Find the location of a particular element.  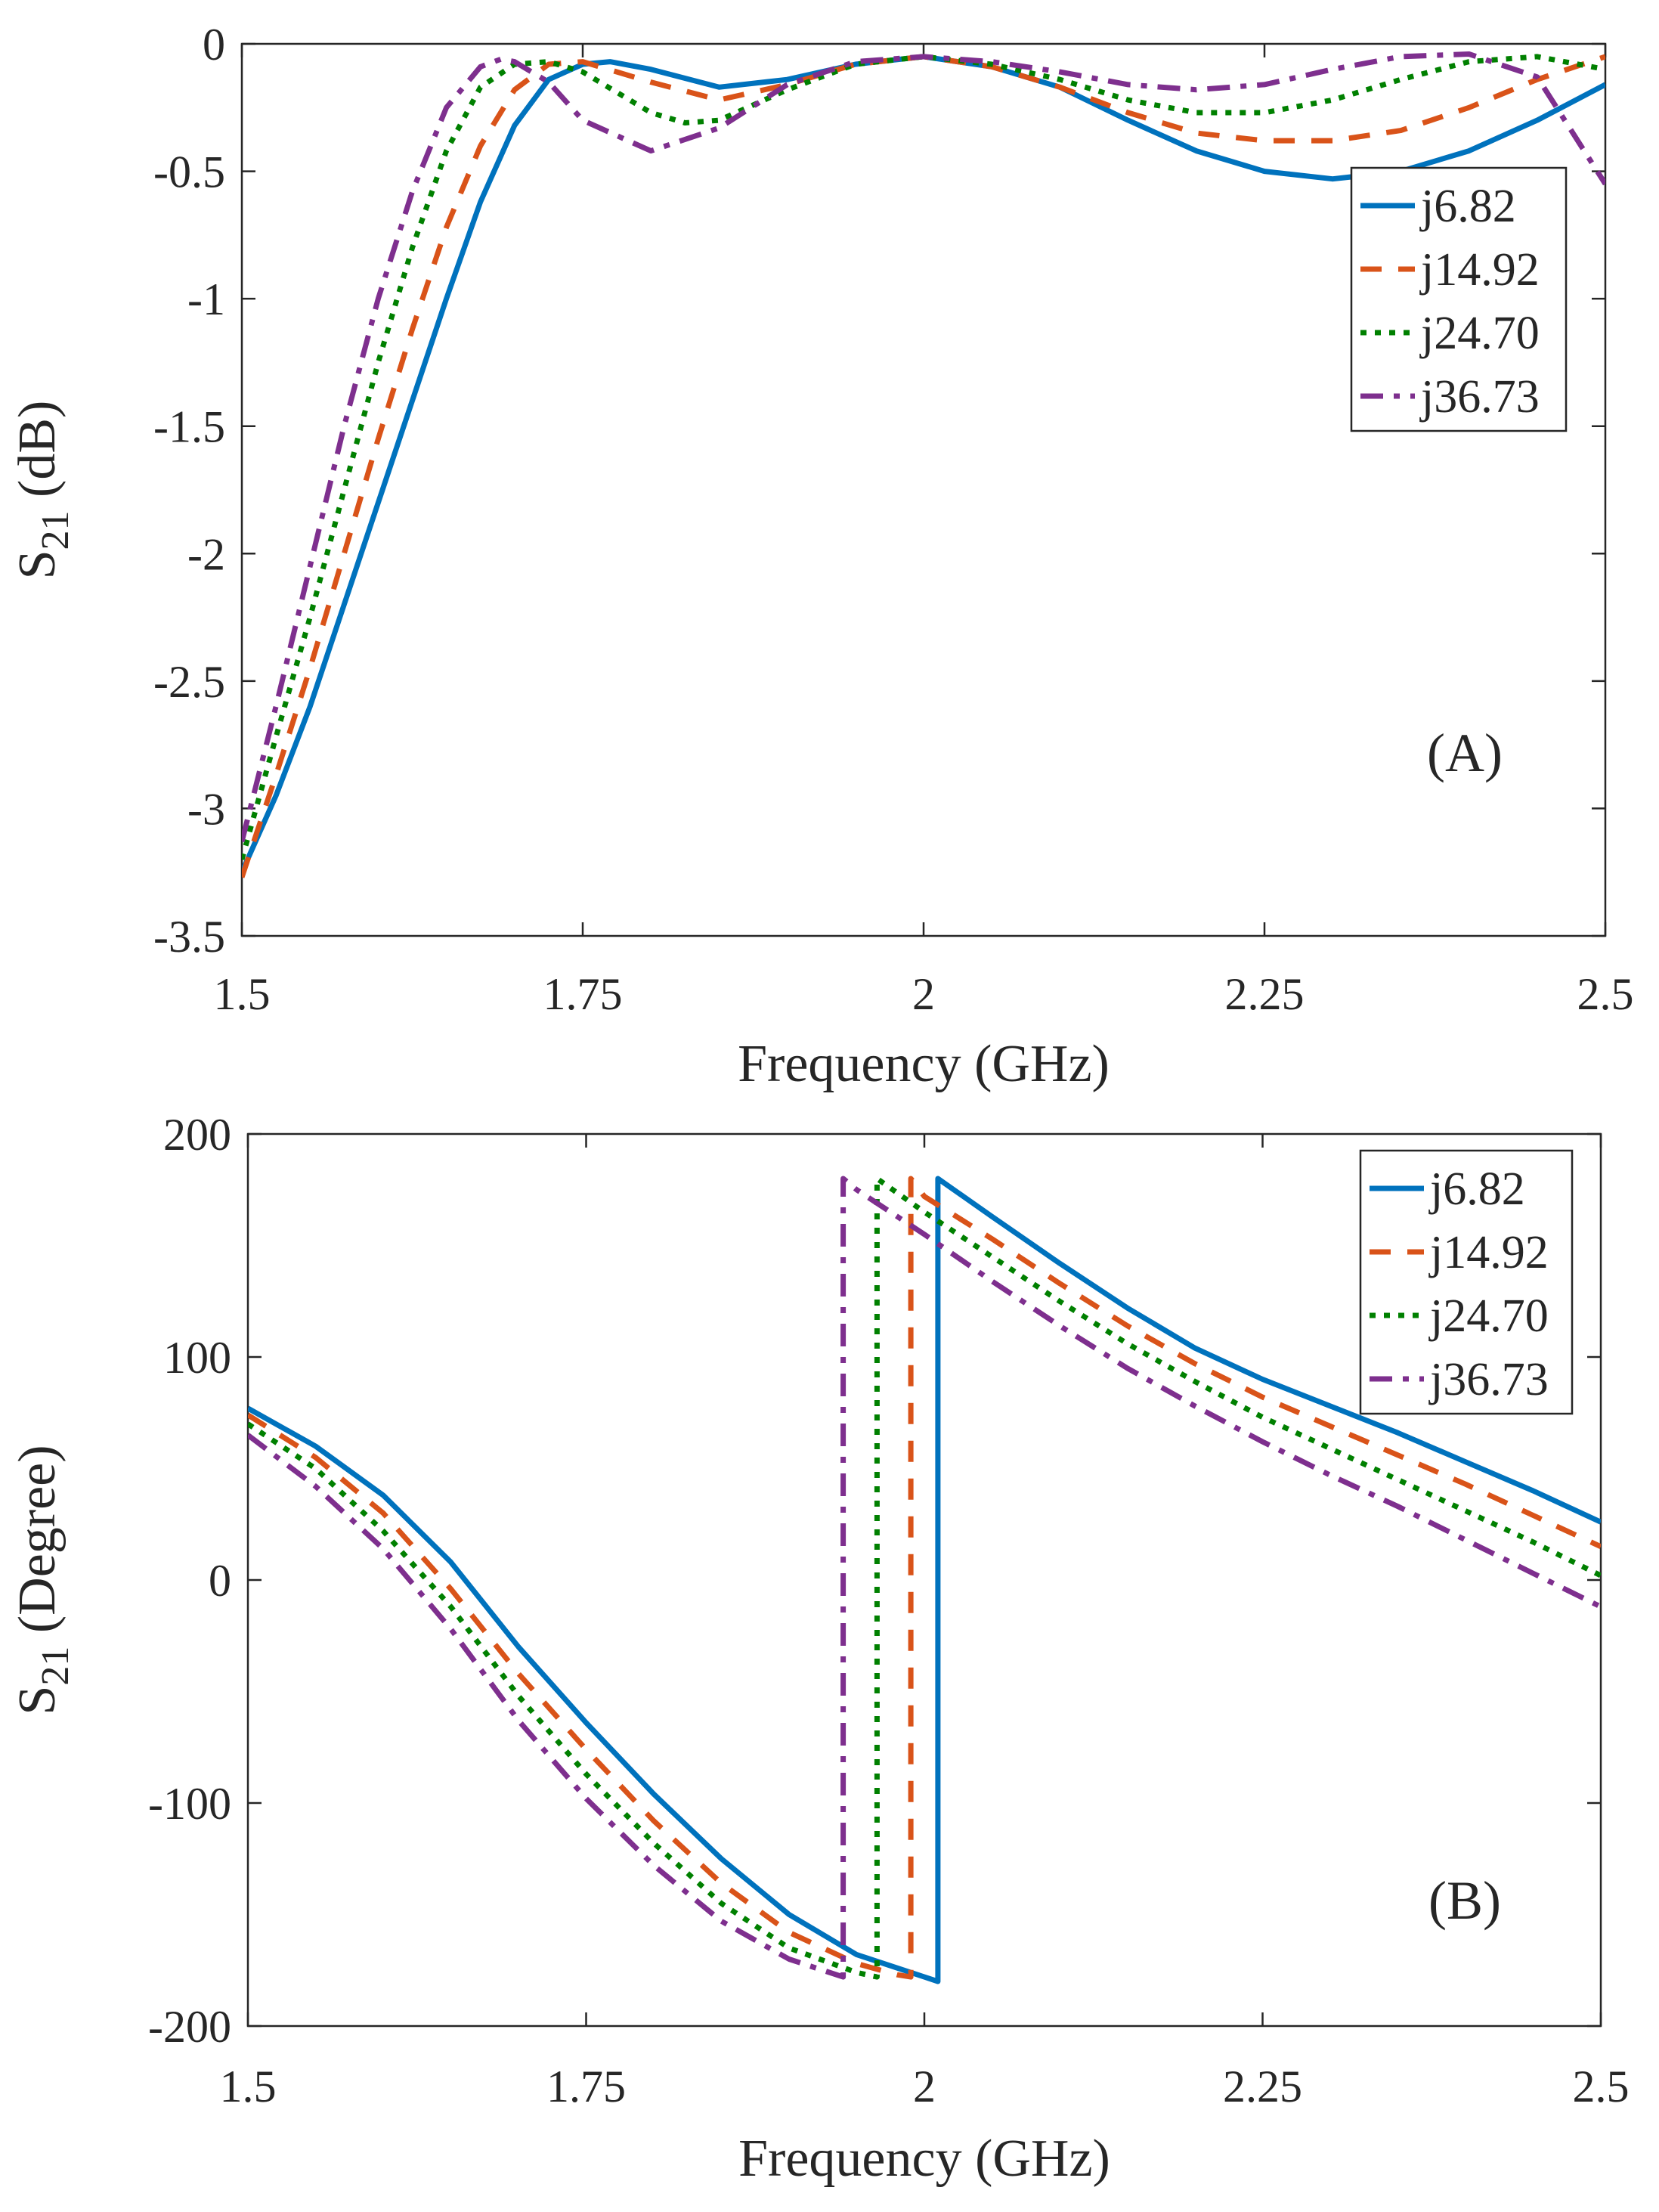

y-tick-label: -1.5 is located at coordinates (189, 427).